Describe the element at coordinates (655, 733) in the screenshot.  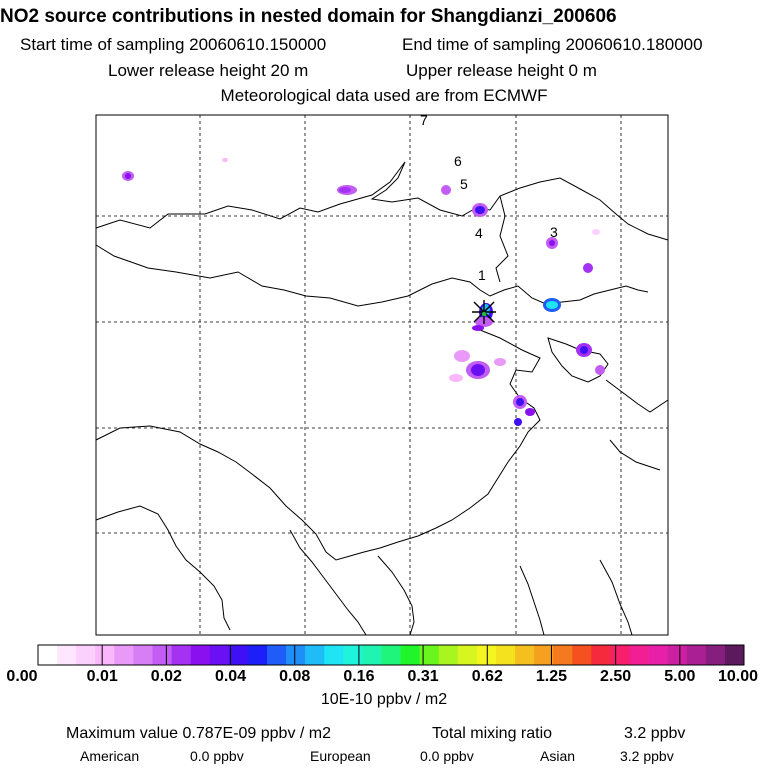
I see `total-mixing-value: 3.2 ppbv` at that location.